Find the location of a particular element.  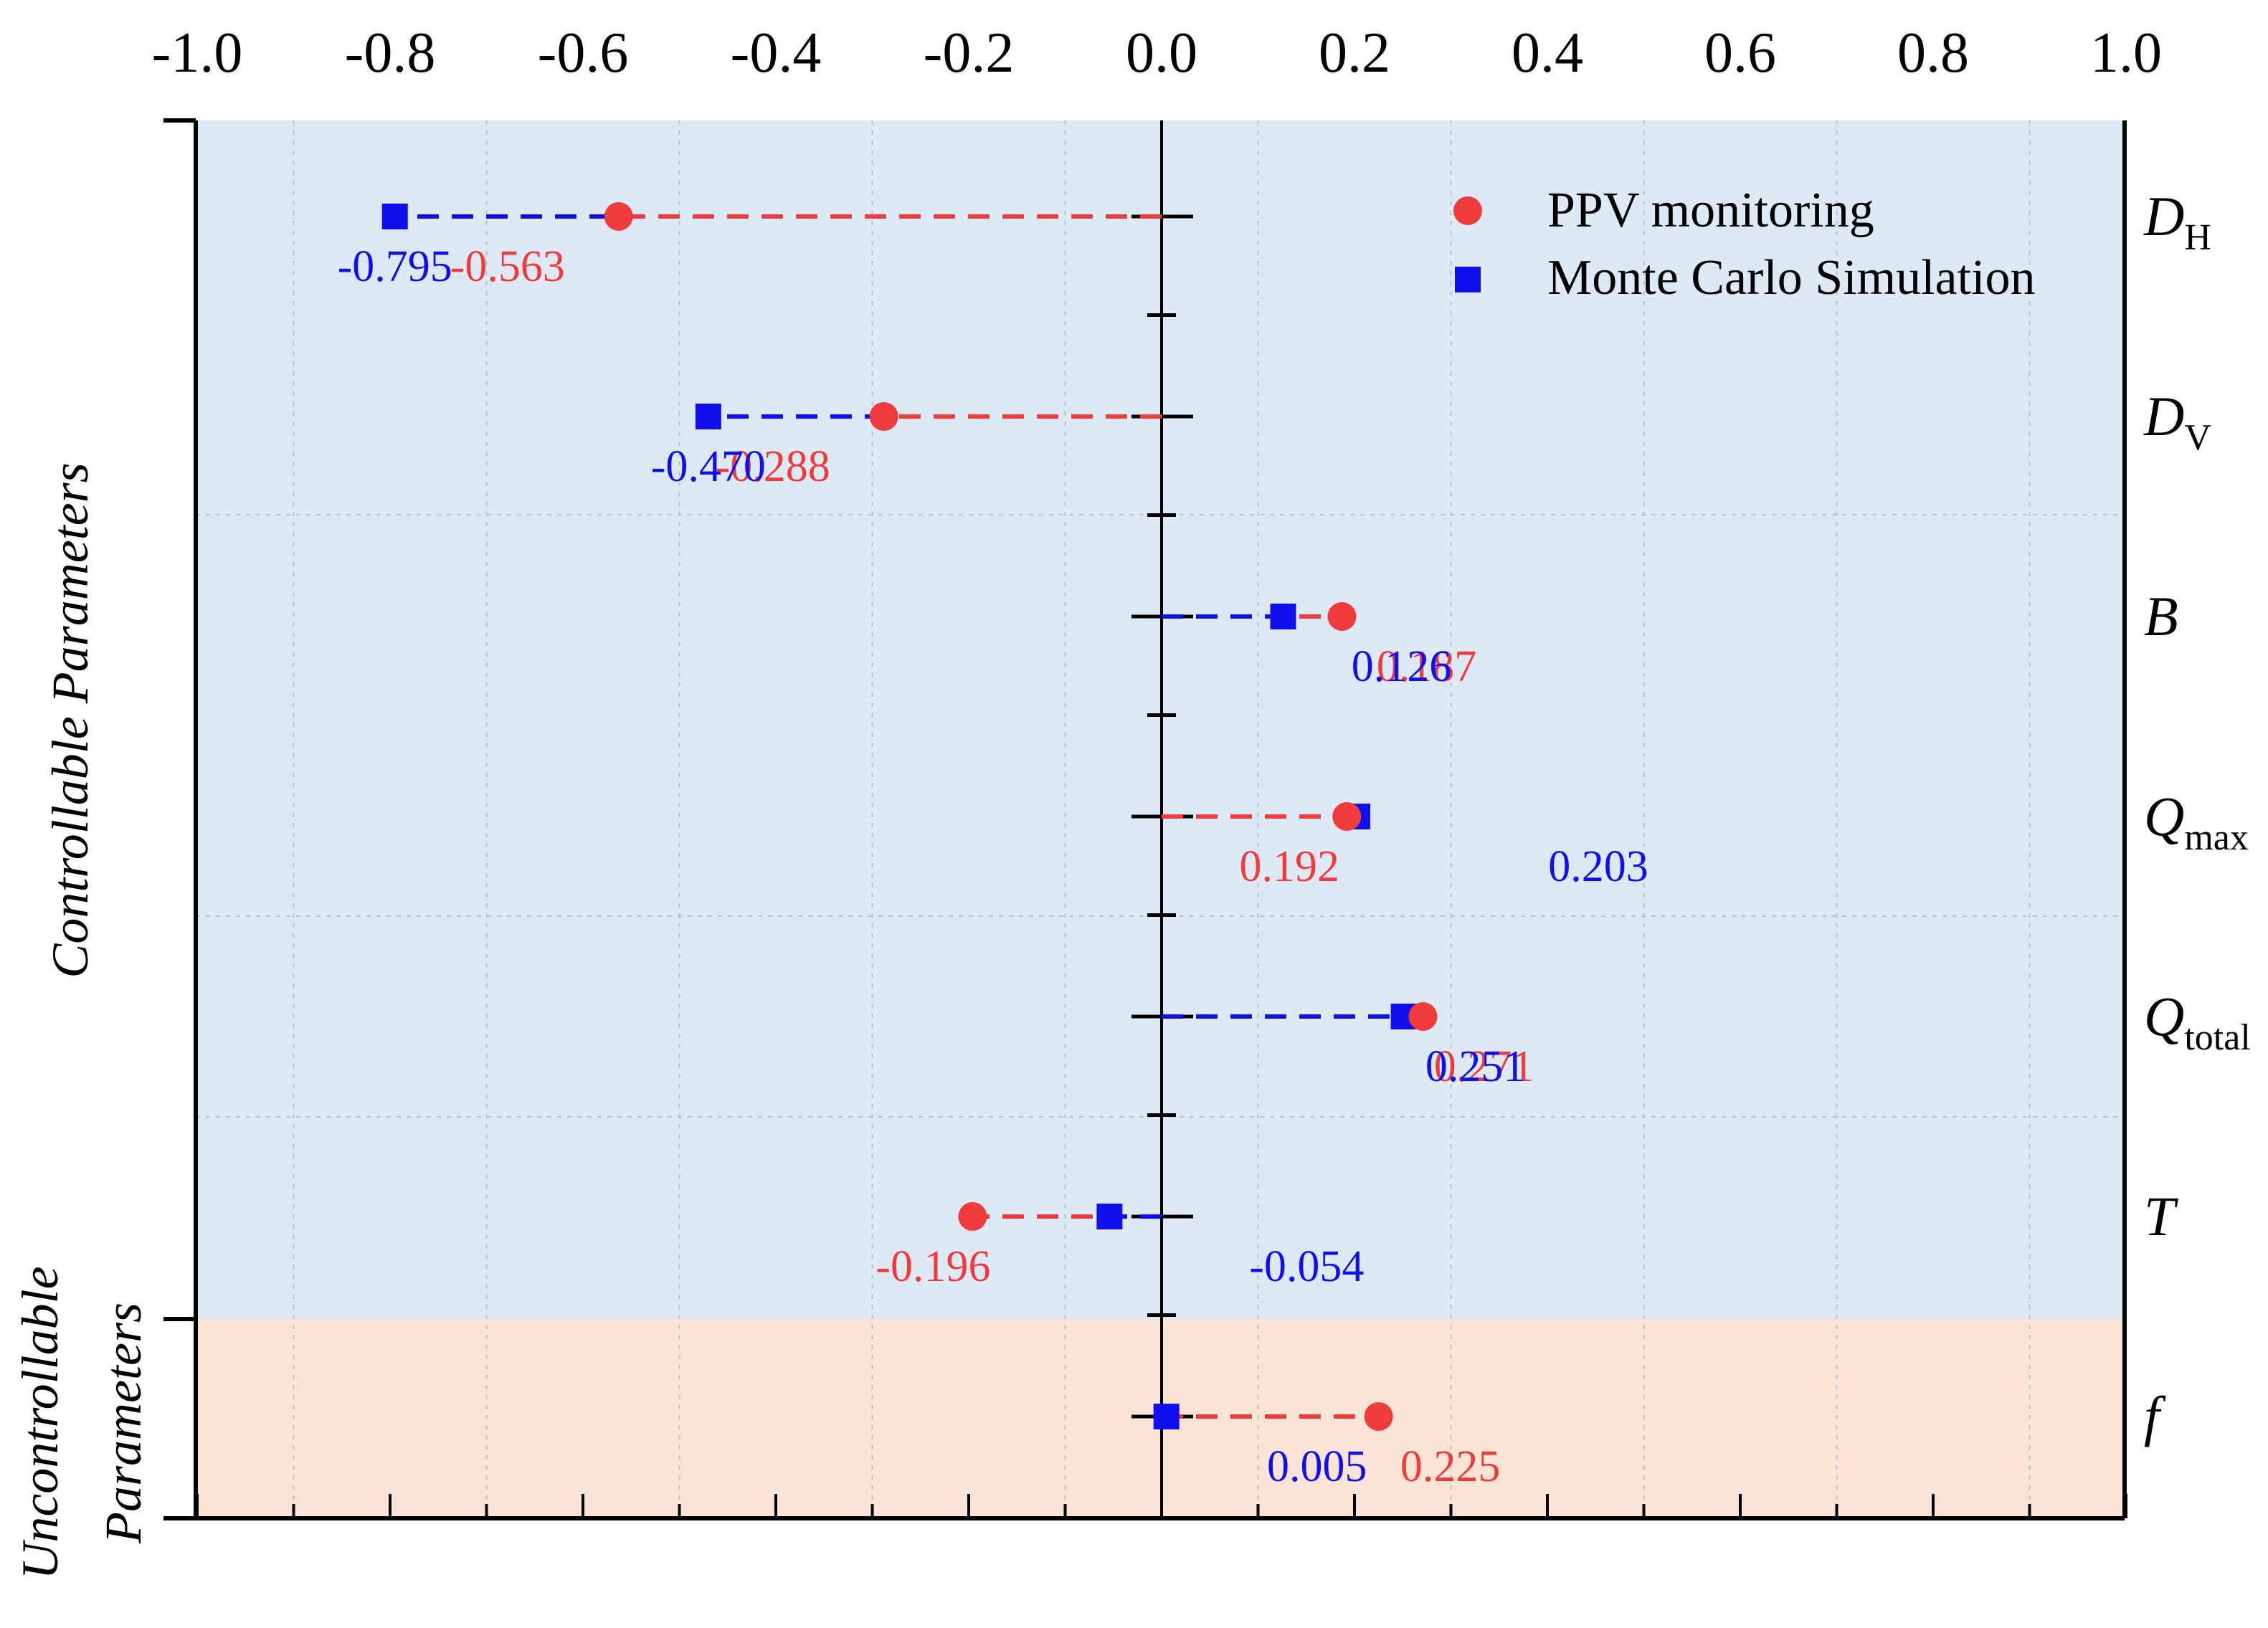

mc-value-label: 0.251 is located at coordinates (1475, 1066).